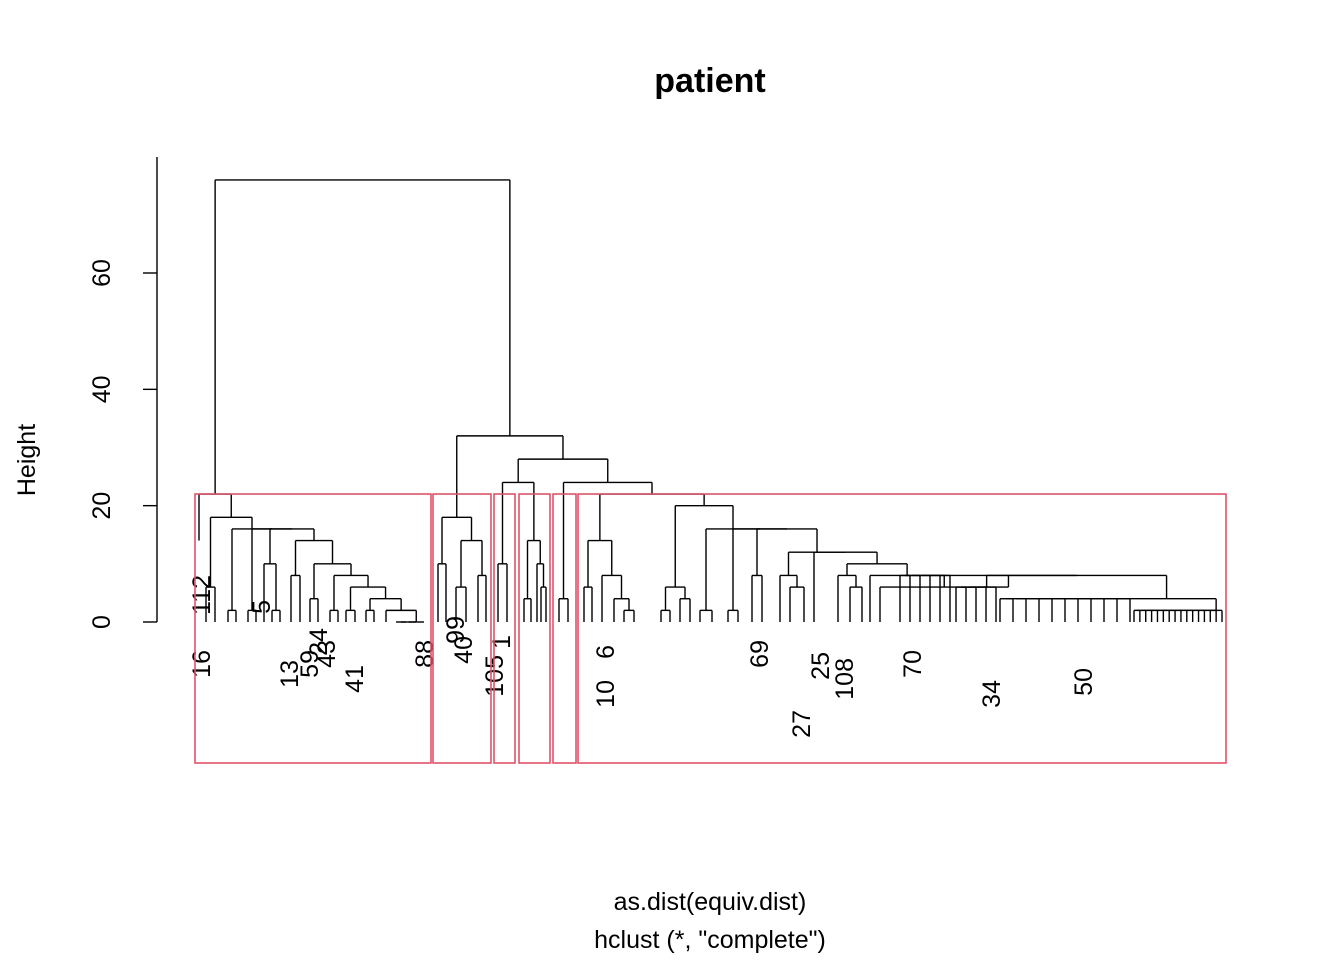 The image size is (1344, 960). Describe the element at coordinates (992, 694) in the screenshot. I see `leaf-label: 34` at that location.